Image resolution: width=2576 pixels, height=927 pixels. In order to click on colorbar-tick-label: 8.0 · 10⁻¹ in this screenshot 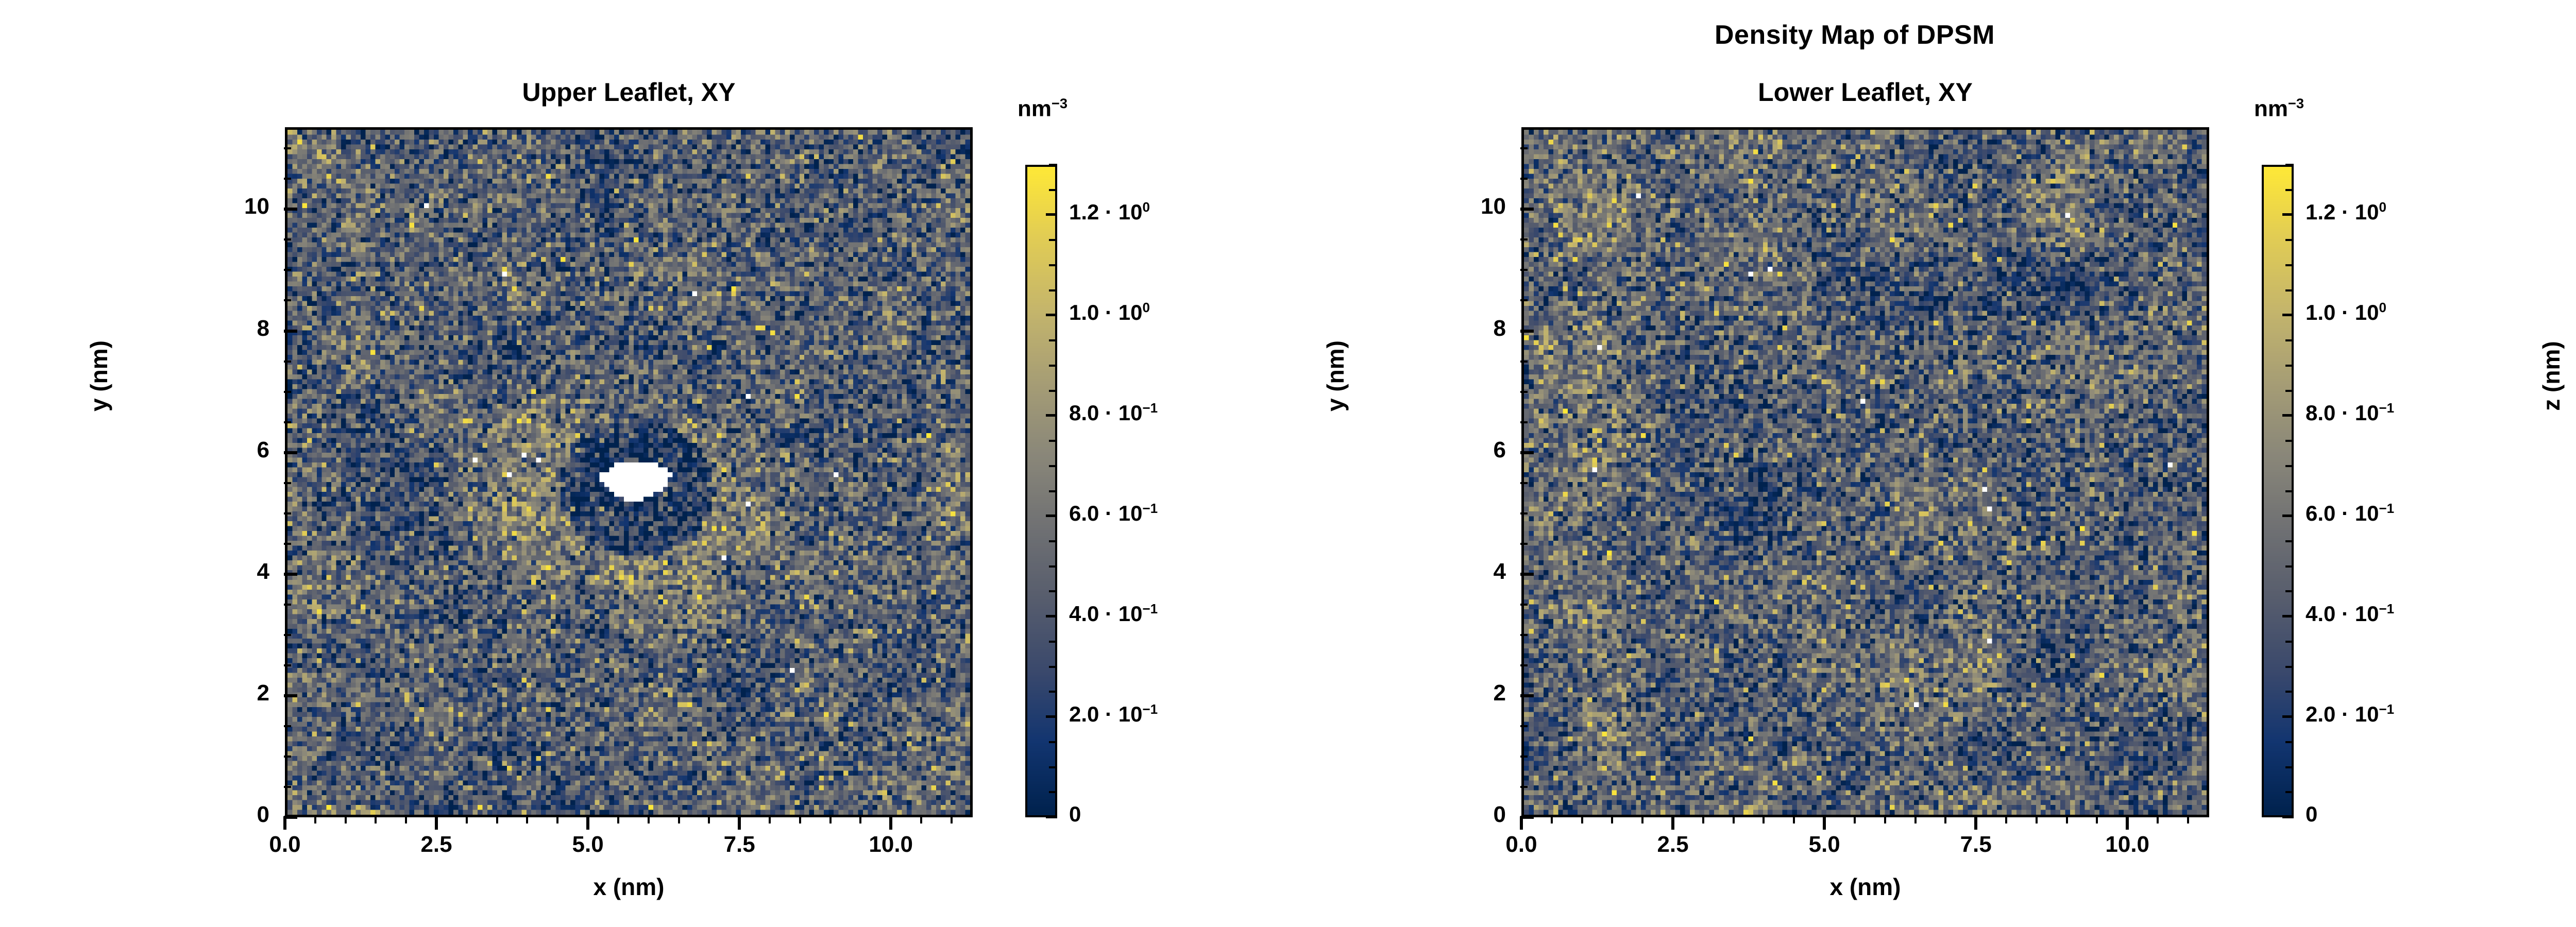, I will do `click(1113, 412)`.